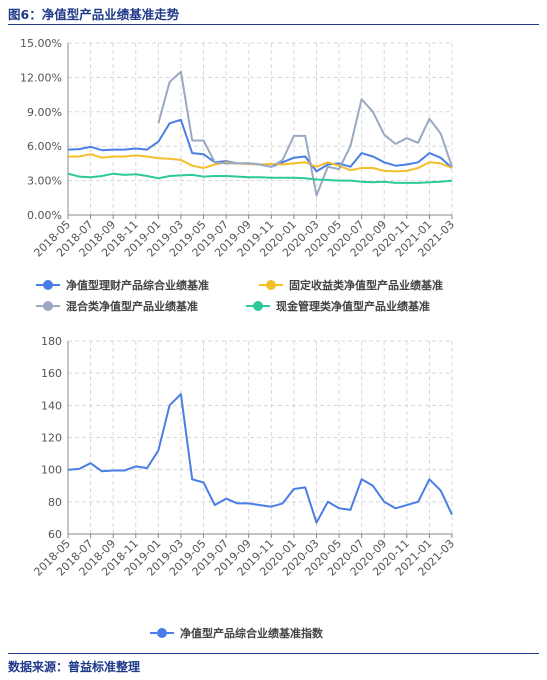 This screenshot has width=547, height=680. What do you see at coordinates (44, 146) in the screenshot?
I see `y-tick-label: 6.00%` at bounding box center [44, 146].